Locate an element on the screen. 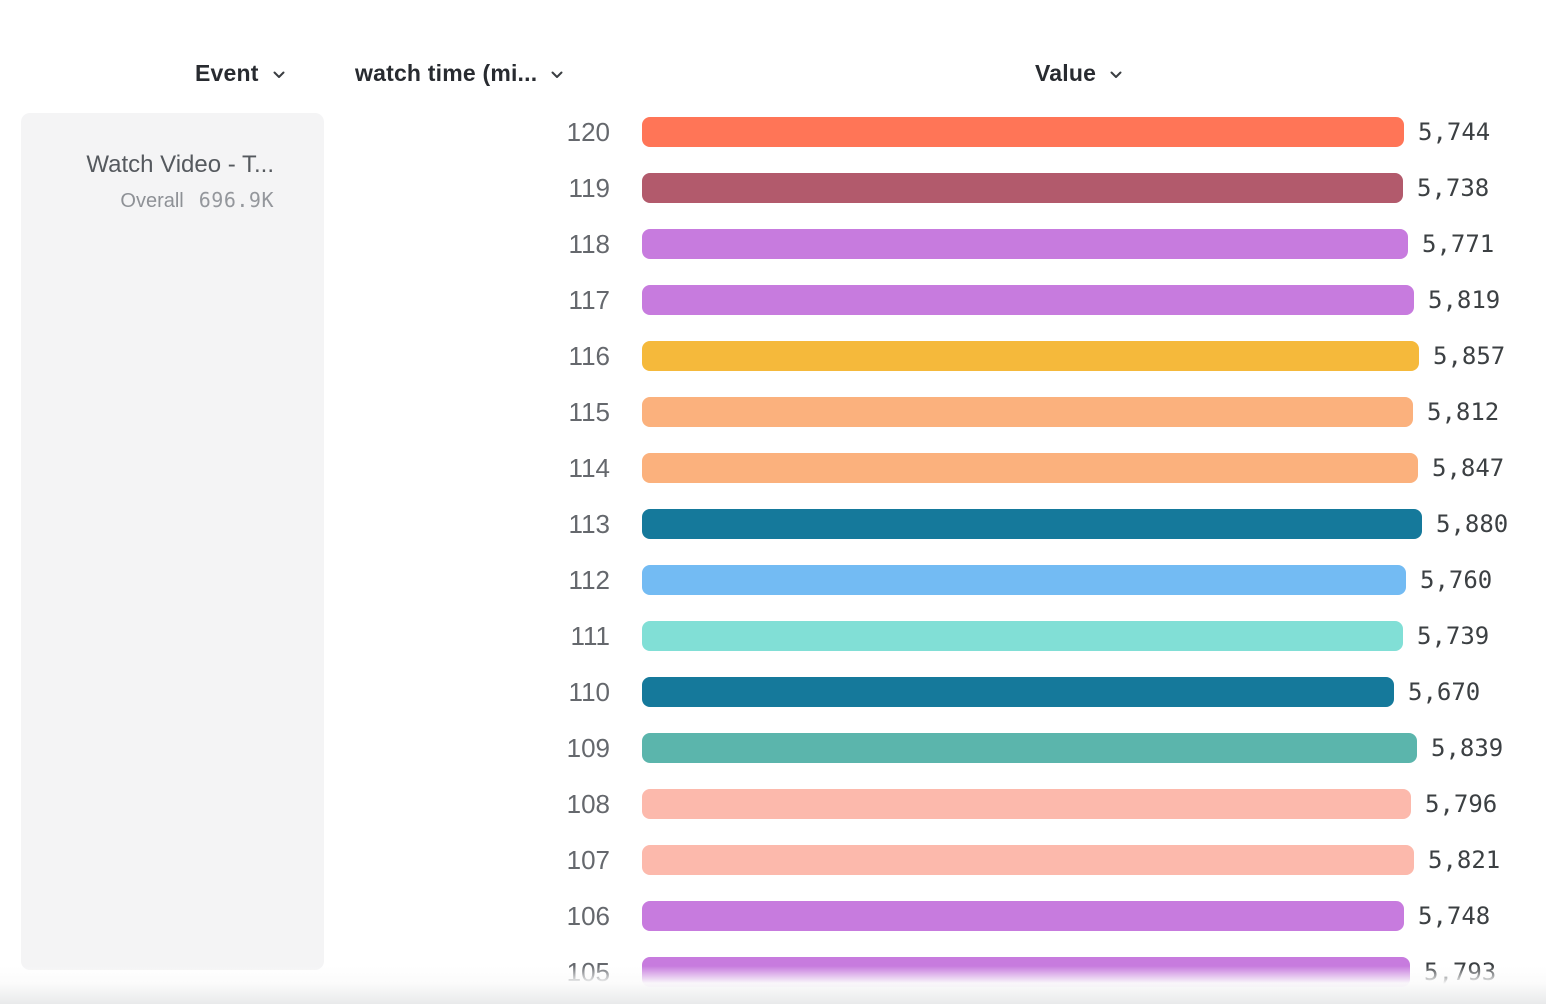 The image size is (1546, 1004). bar-row: 120 5,744 is located at coordinates (773, 132).